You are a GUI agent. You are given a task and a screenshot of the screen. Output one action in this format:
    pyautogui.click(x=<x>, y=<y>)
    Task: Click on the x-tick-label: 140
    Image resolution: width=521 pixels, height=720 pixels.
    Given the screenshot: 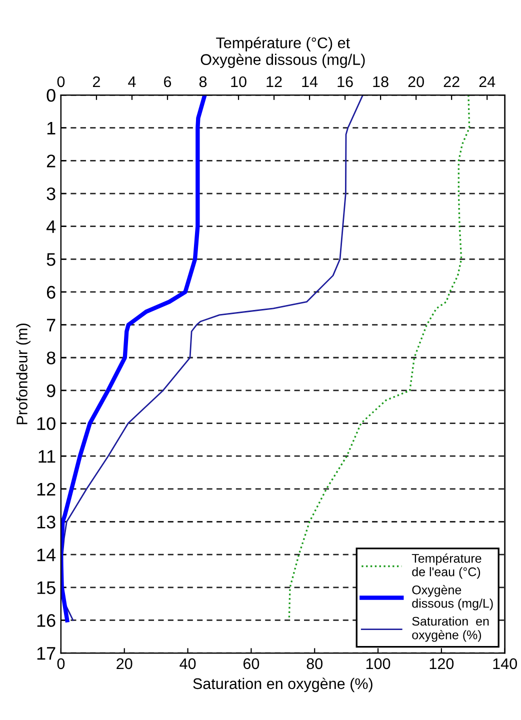 What is the action you would take?
    pyautogui.click(x=505, y=664)
    